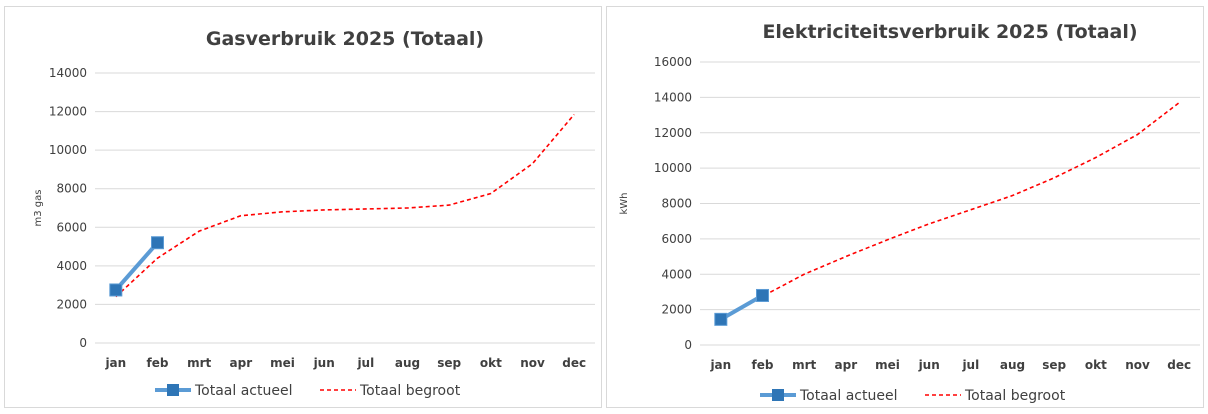  What do you see at coordinates (673, 62) in the screenshot?
I see `y-tick-label: 16000` at bounding box center [673, 62].